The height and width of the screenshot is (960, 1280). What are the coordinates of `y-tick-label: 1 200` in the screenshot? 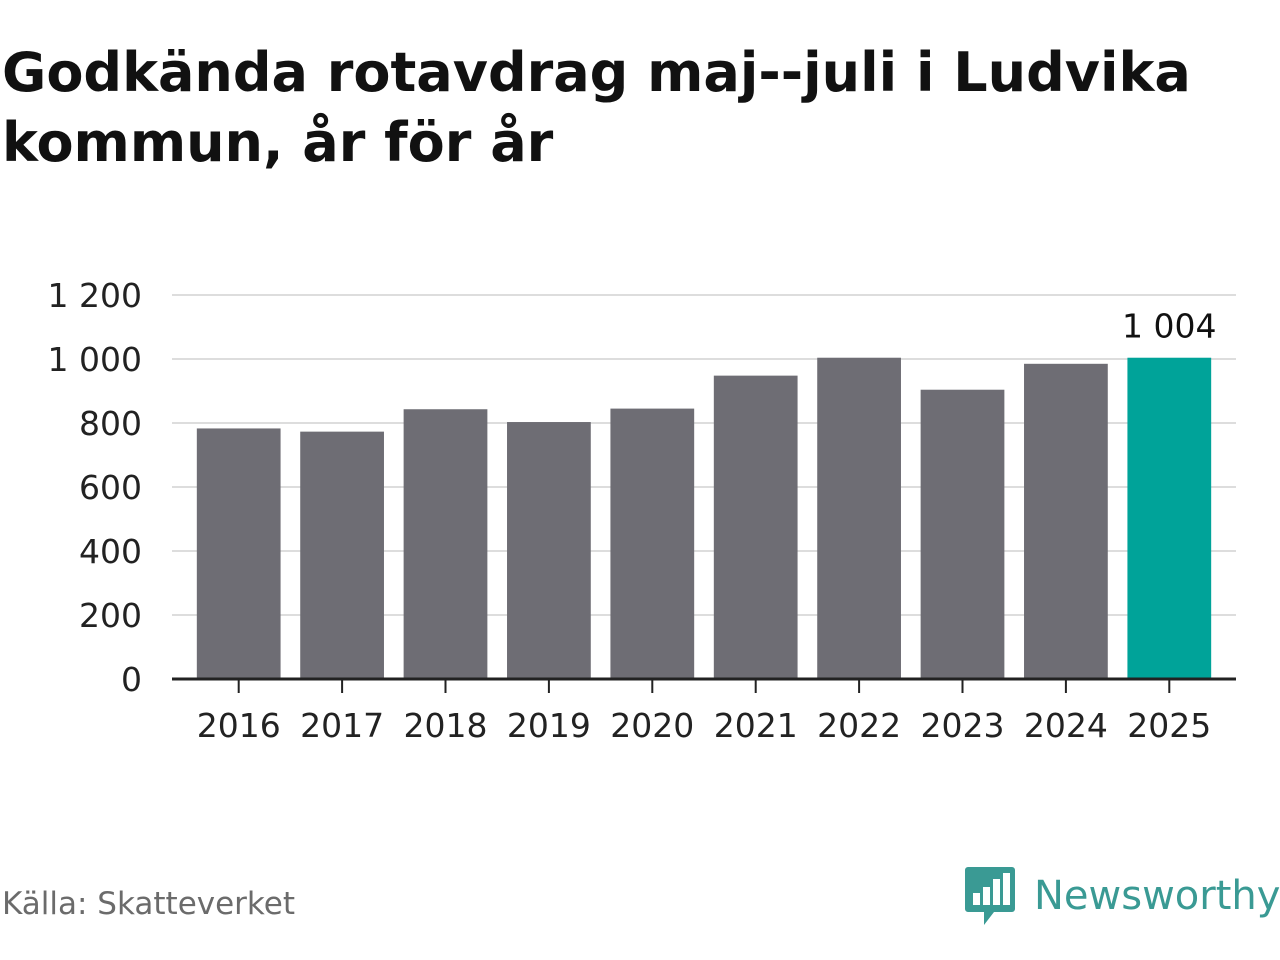 It's located at (95, 295).